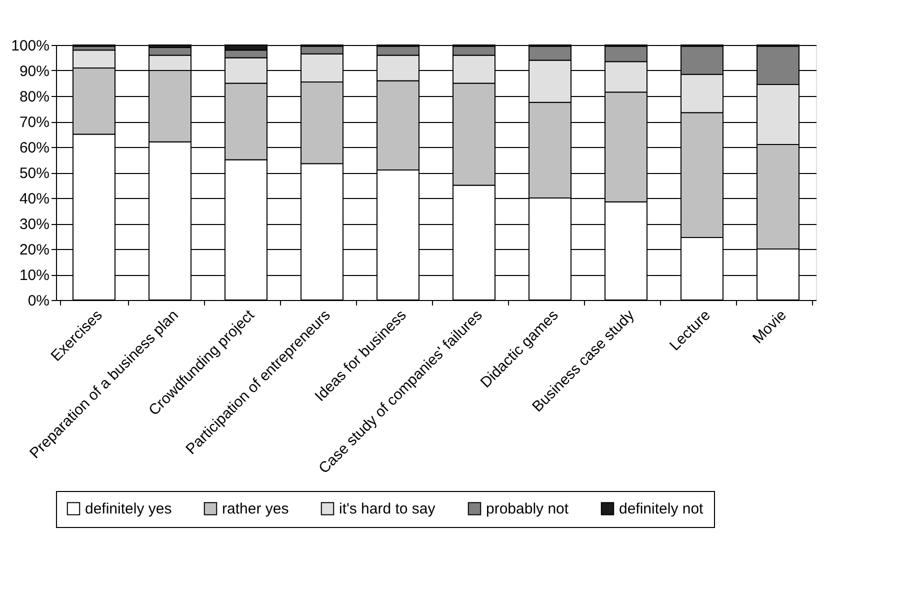 The image size is (900, 589). I want to click on legend-label: it's hard to say, so click(387, 509).